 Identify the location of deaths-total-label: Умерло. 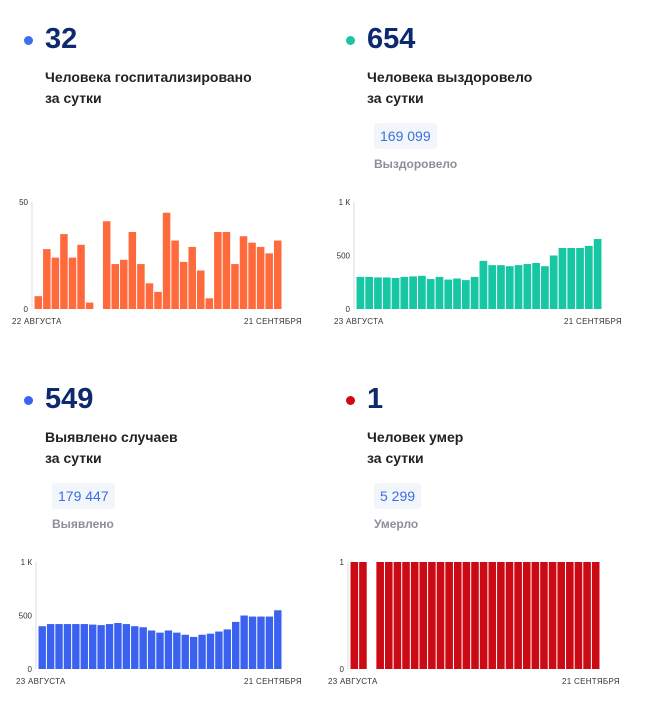
(396, 524).